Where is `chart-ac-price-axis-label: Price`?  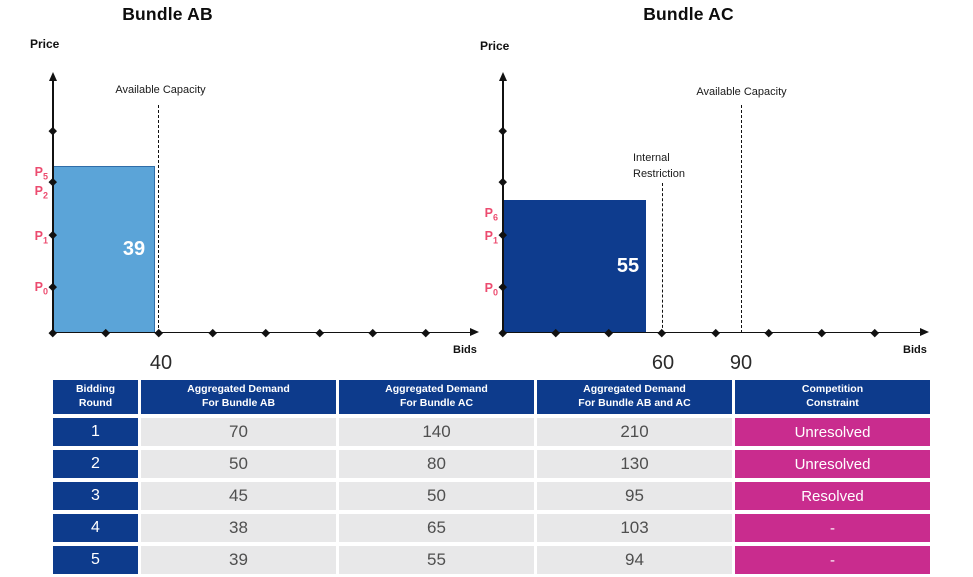
chart-ac-price-axis-label: Price is located at coordinates (495, 46).